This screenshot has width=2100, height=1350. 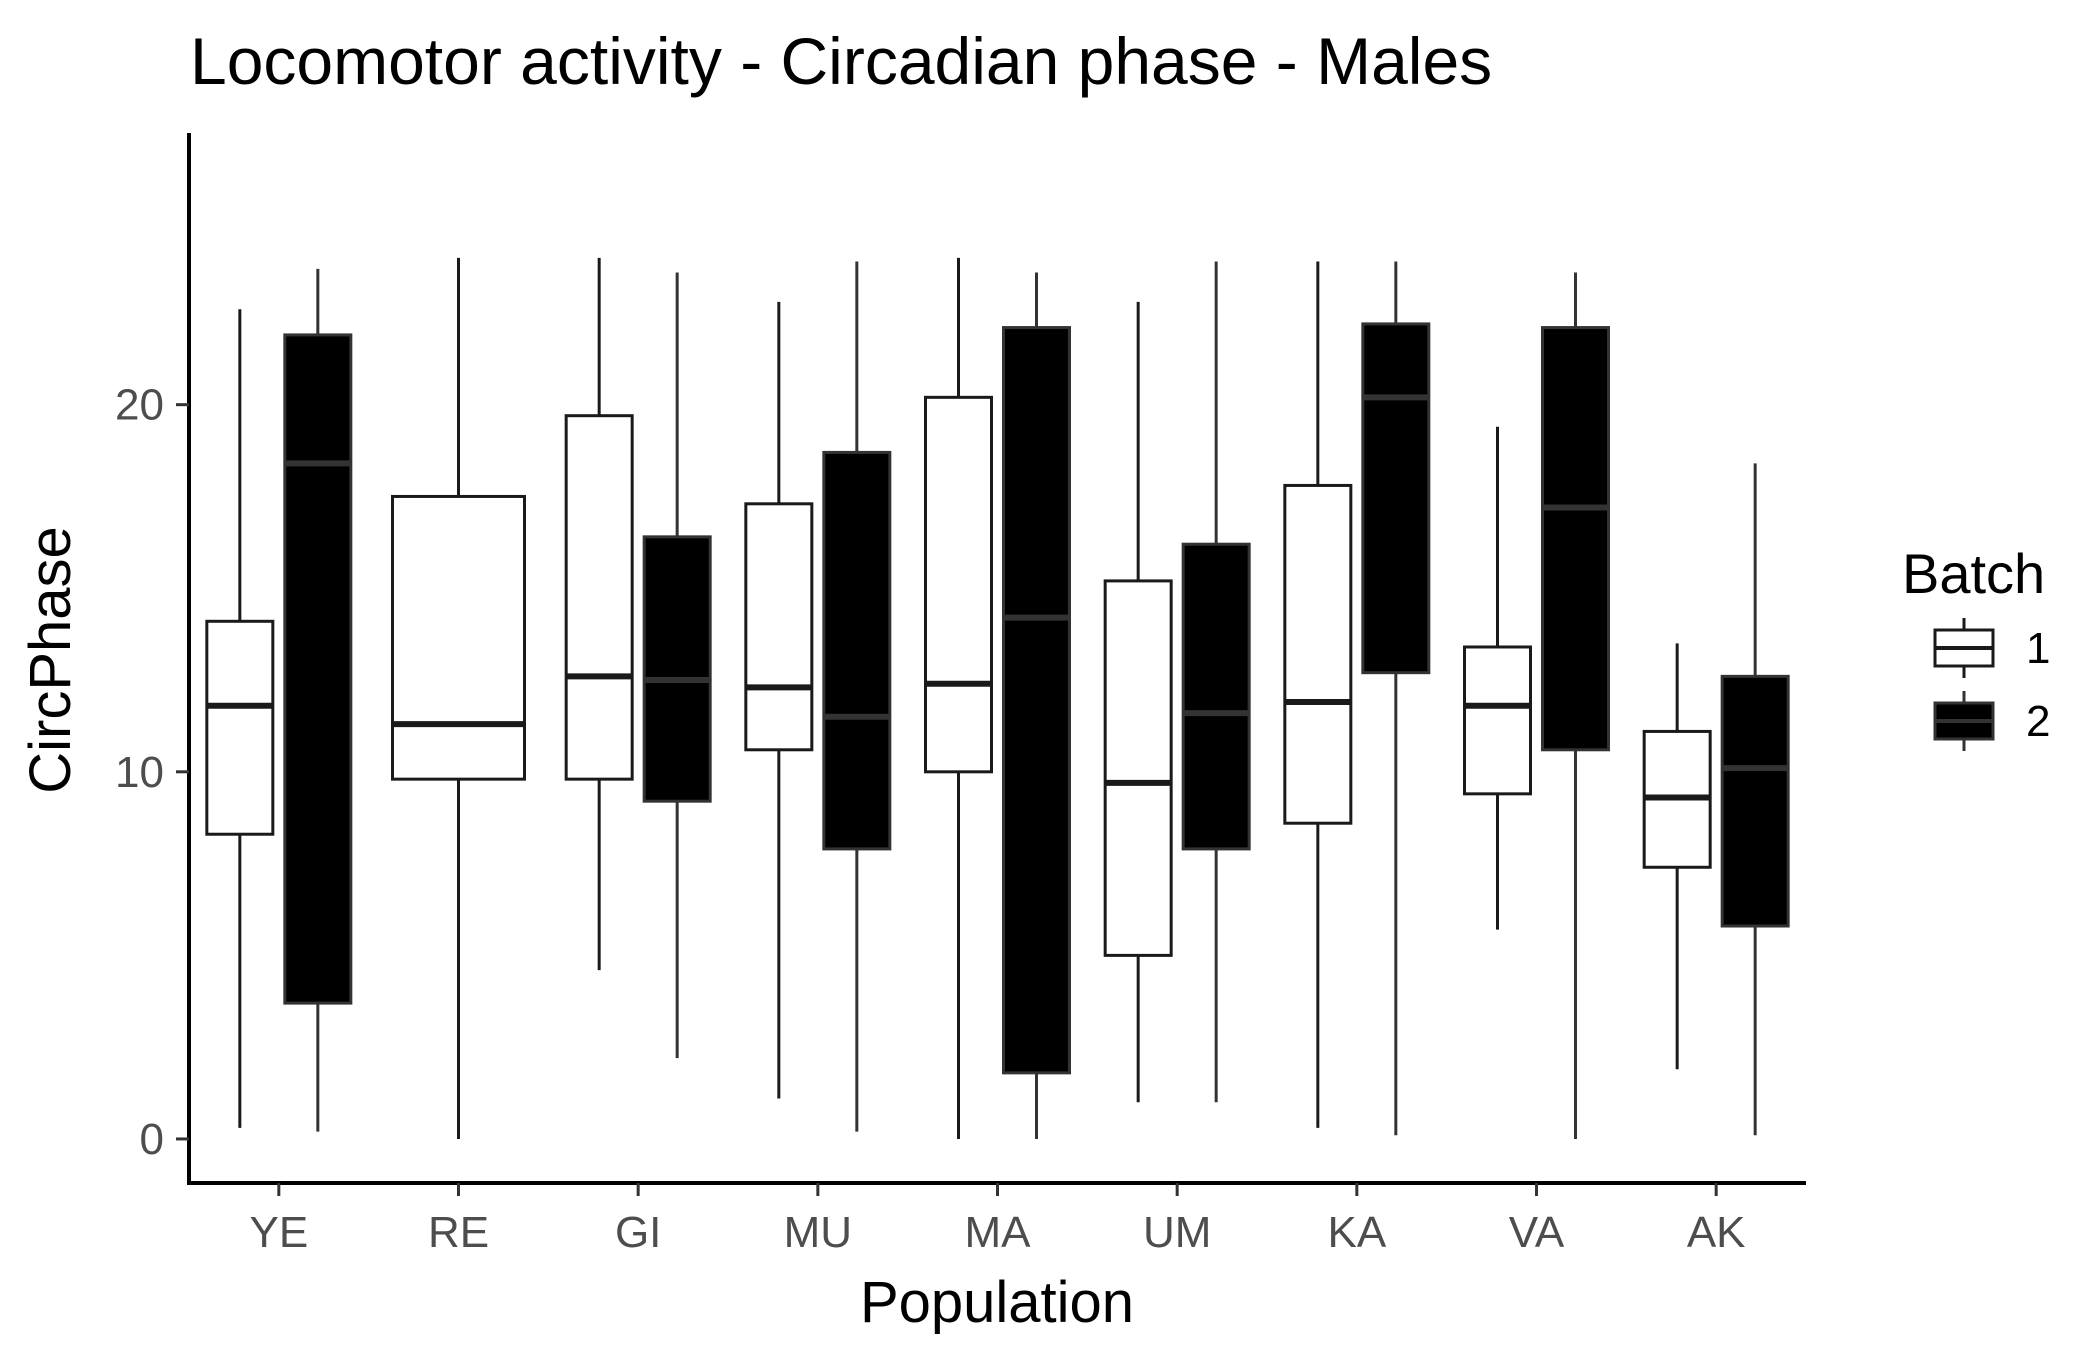 What do you see at coordinates (998, 1232) in the screenshot?
I see `x-tick-label: MA` at bounding box center [998, 1232].